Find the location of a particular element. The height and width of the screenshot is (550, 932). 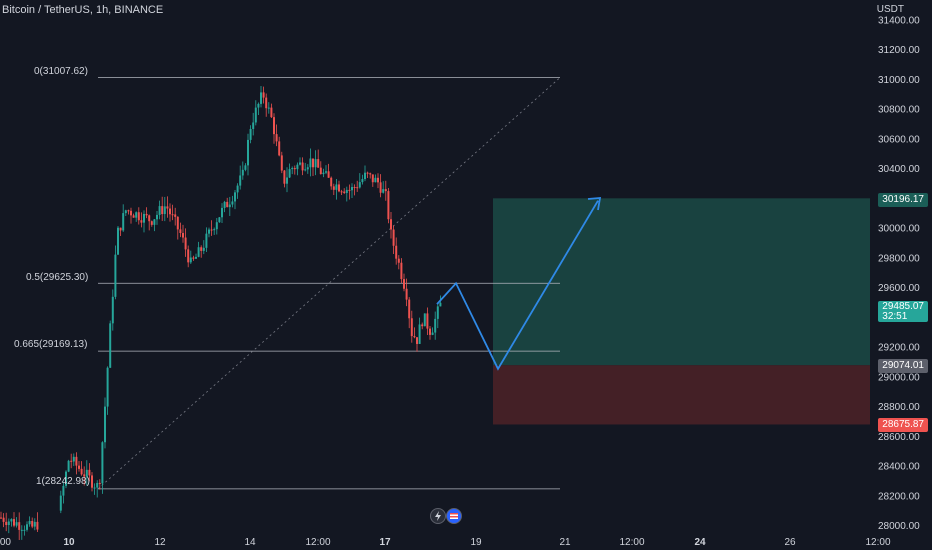

price-tick-label: 29600.00 is located at coordinates (899, 288).